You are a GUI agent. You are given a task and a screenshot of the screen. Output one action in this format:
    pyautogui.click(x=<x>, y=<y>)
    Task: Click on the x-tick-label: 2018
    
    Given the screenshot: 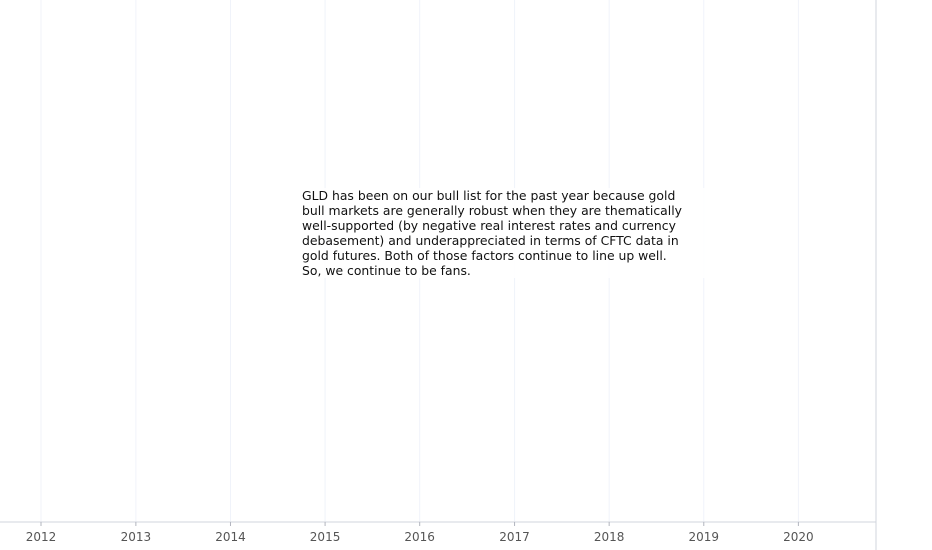 What is the action you would take?
    pyautogui.click(x=609, y=537)
    